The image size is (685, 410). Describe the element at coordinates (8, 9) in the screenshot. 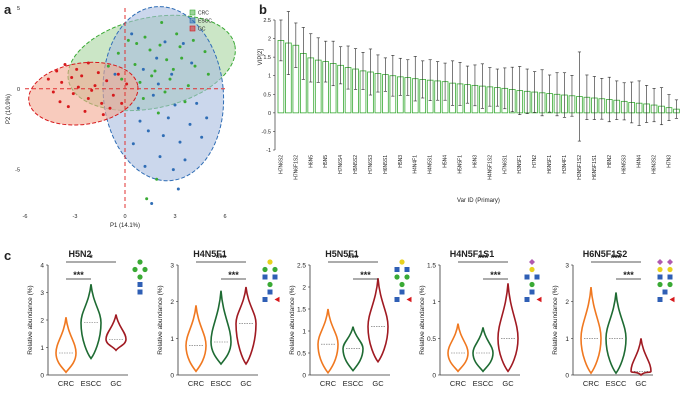

I see `panel-a-letter: a` at that location.